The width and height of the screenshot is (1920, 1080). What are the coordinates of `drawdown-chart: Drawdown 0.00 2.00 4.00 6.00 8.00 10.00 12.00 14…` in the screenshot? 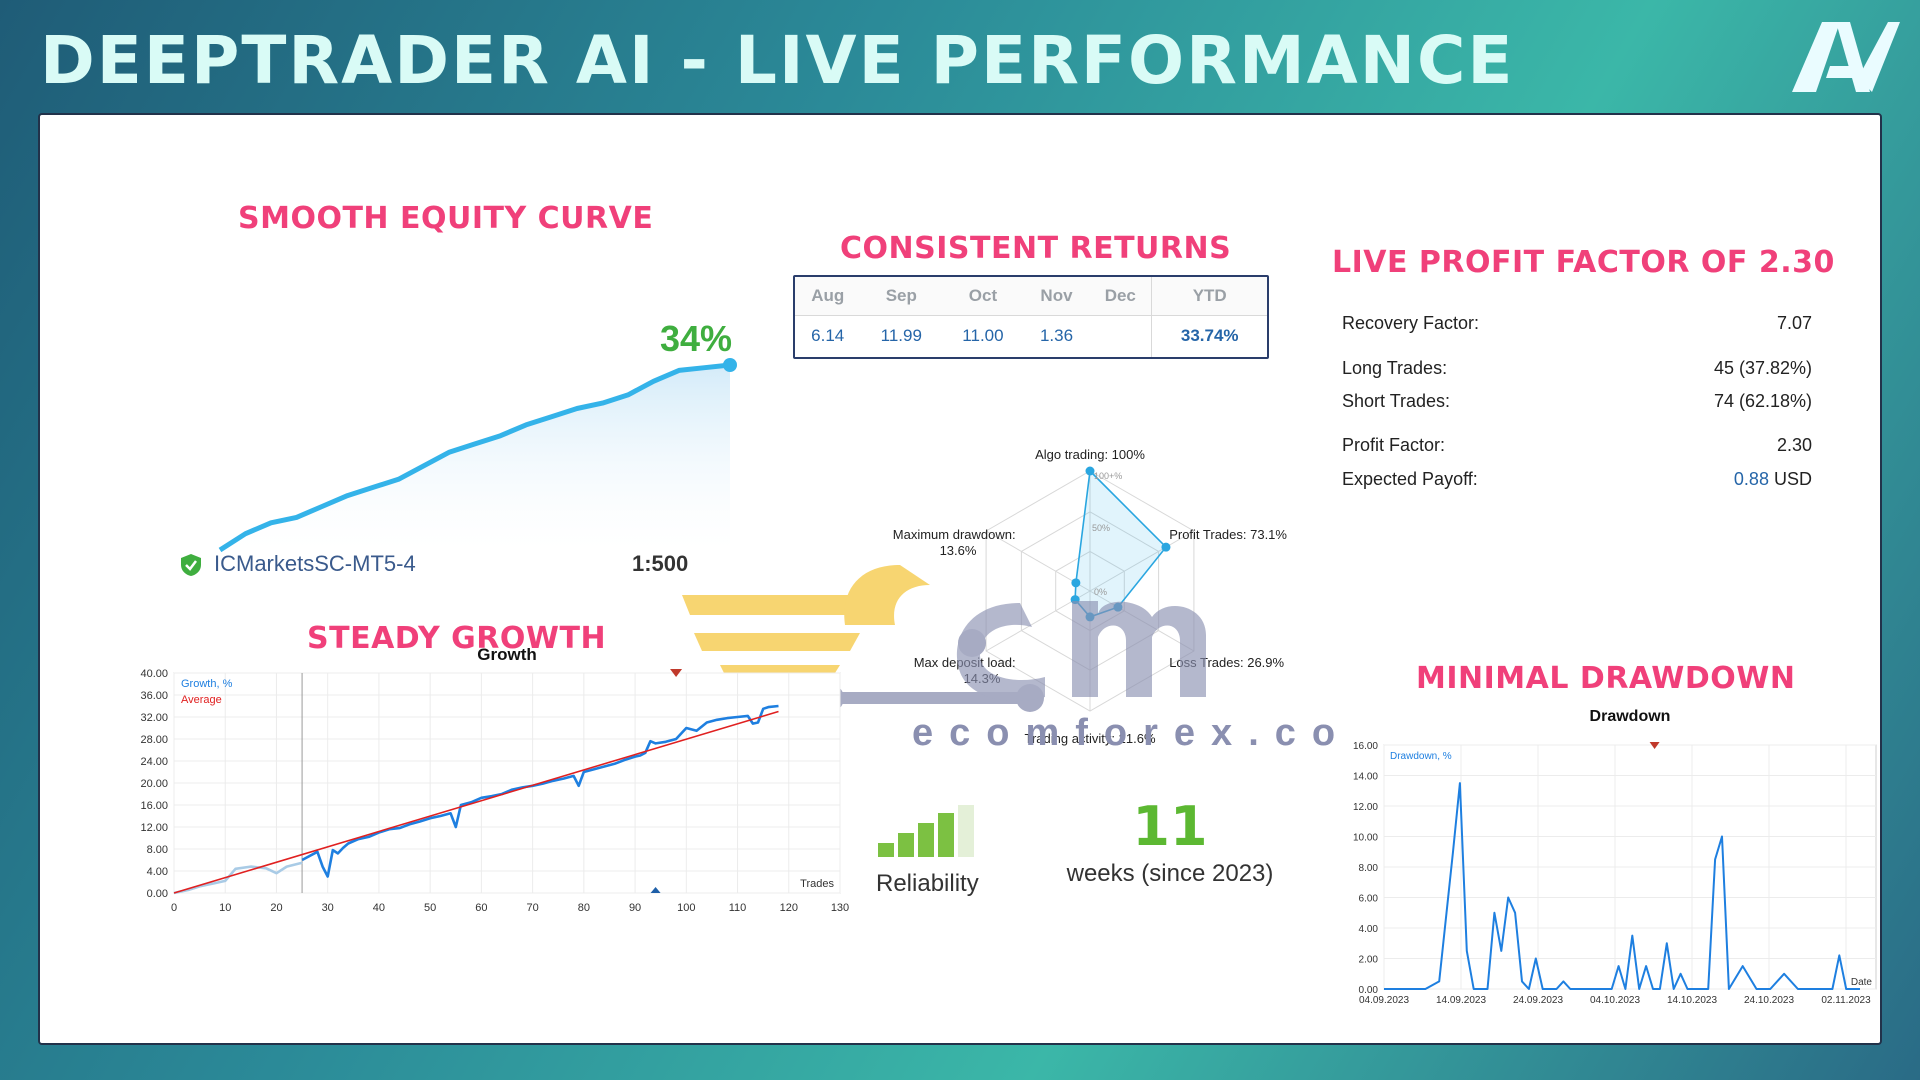 It's located at (1615, 856).